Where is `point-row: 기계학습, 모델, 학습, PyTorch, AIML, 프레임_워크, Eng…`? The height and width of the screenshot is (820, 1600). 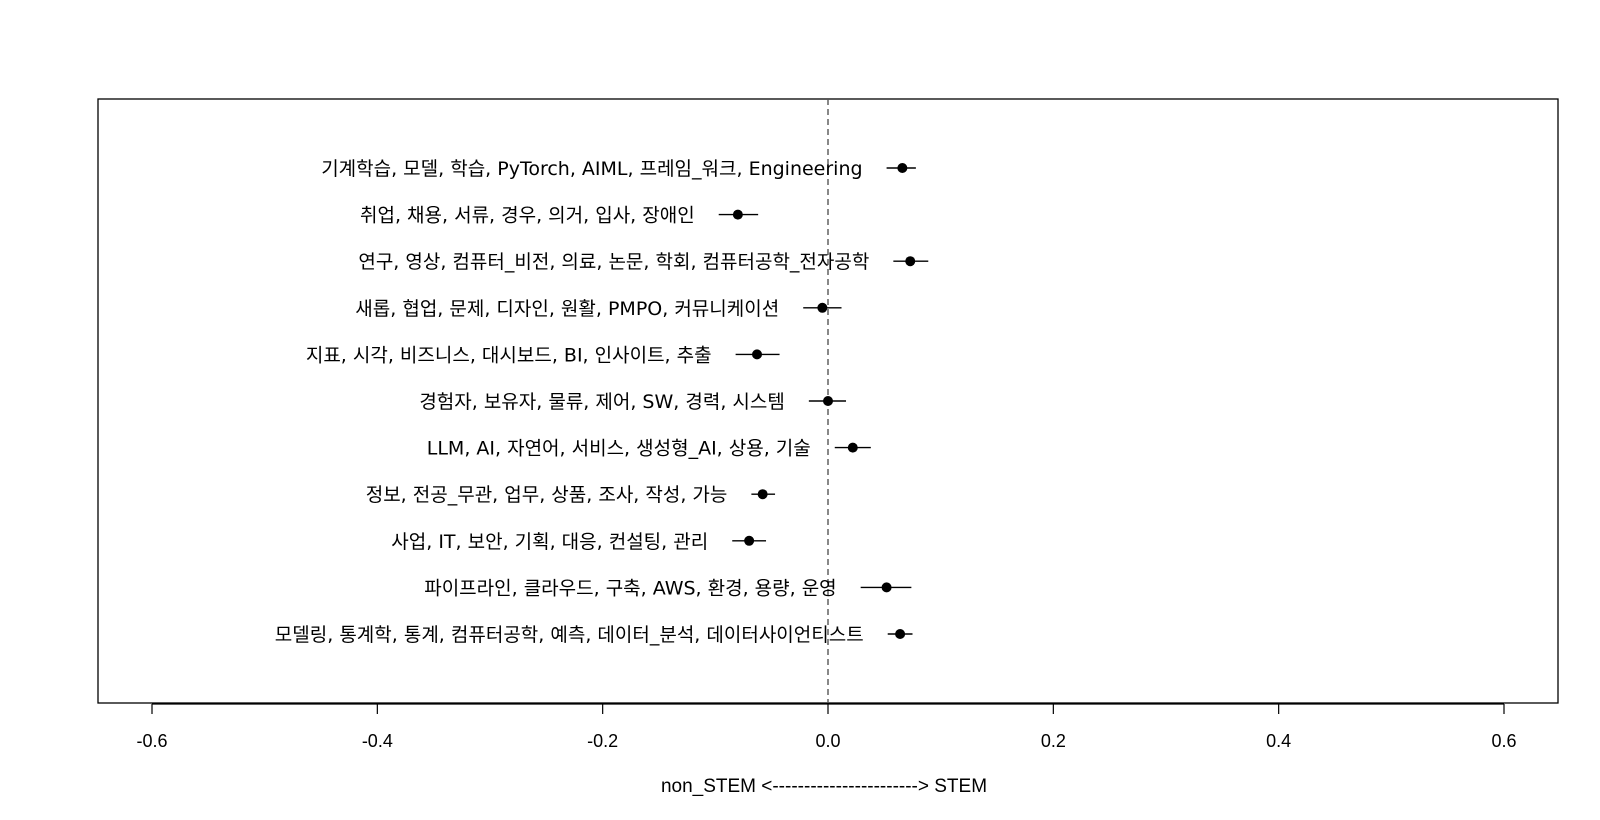
point-row: 기계학습, 모델, 학습, PyTorch, AIML, 프레임_워크, Eng… is located at coordinates (618, 169).